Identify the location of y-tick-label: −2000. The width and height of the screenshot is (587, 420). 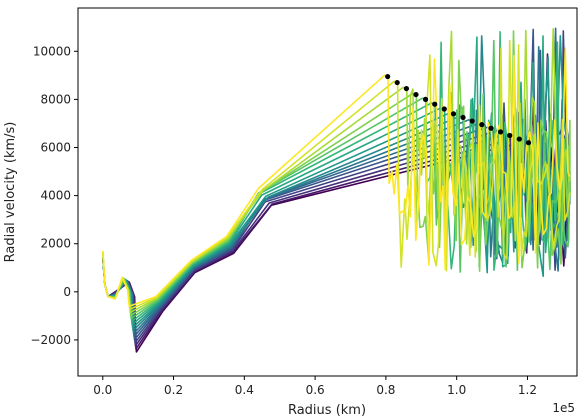
(50, 340).